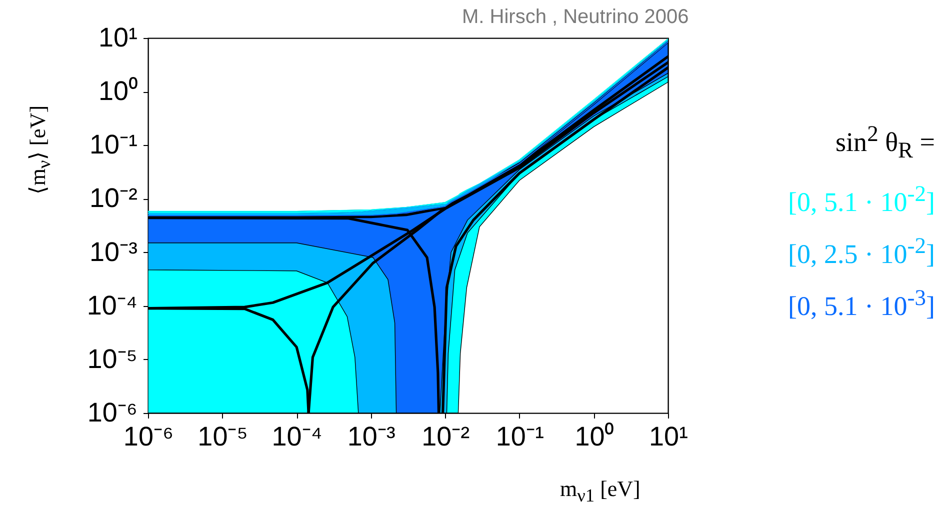 The image size is (949, 508). Describe the element at coordinates (861, 304) in the screenshot. I see `text: [0, 5.1 · 10$^{-3}$]` at that location.